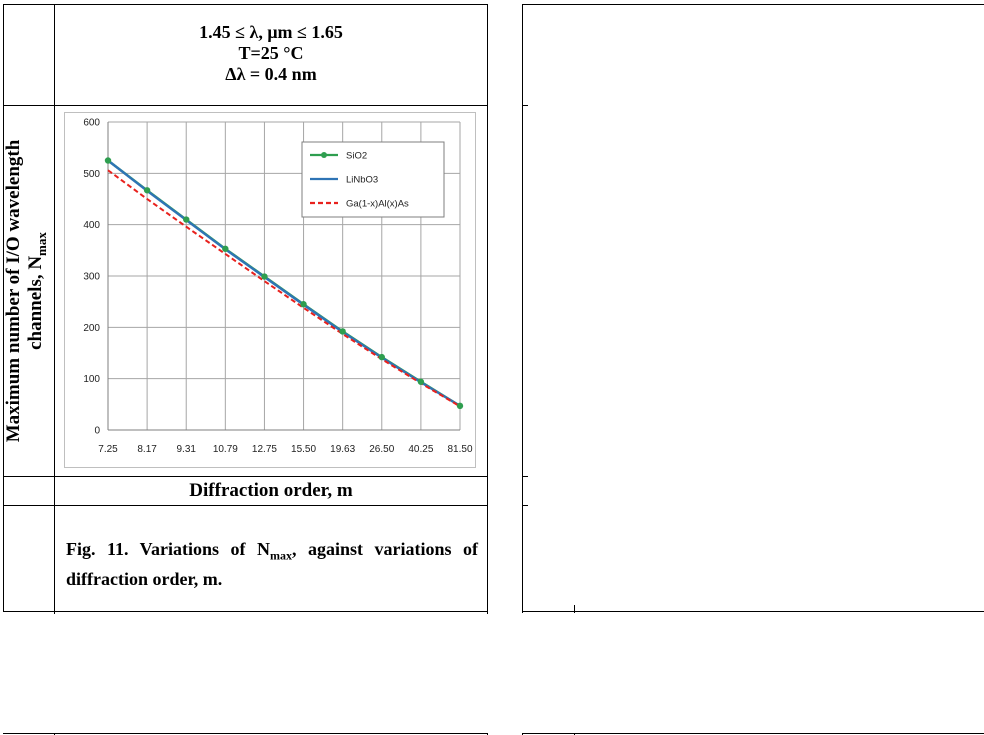  What do you see at coordinates (3, 308) in the screenshot?
I see `table-border-left` at bounding box center [3, 308].